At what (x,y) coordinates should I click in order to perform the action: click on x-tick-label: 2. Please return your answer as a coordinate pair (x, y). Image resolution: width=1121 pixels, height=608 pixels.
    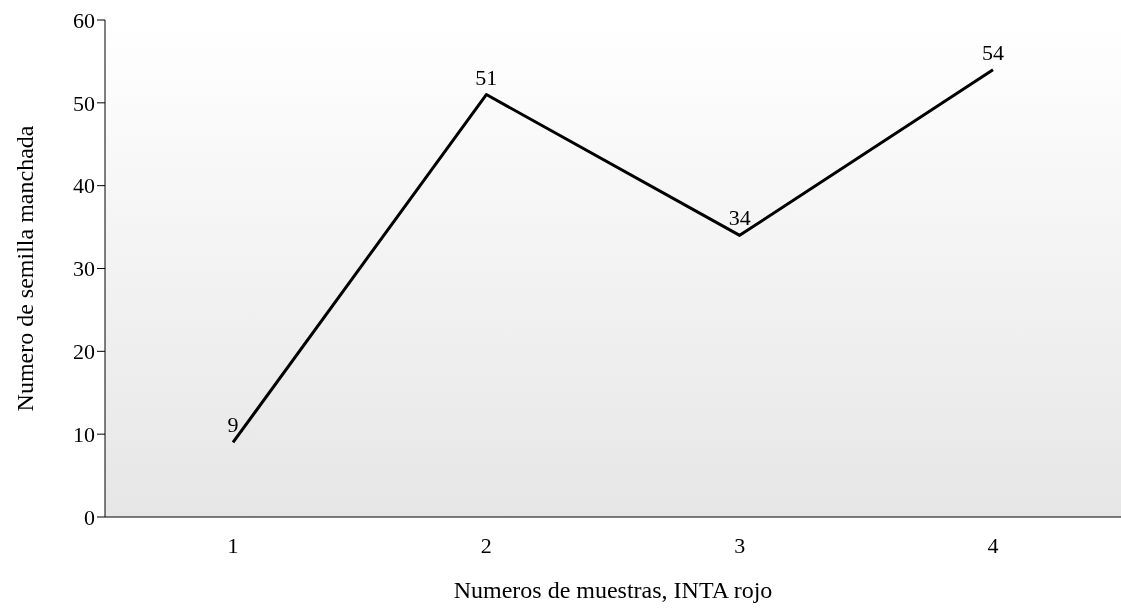
    Looking at the image, I should click on (486, 545).